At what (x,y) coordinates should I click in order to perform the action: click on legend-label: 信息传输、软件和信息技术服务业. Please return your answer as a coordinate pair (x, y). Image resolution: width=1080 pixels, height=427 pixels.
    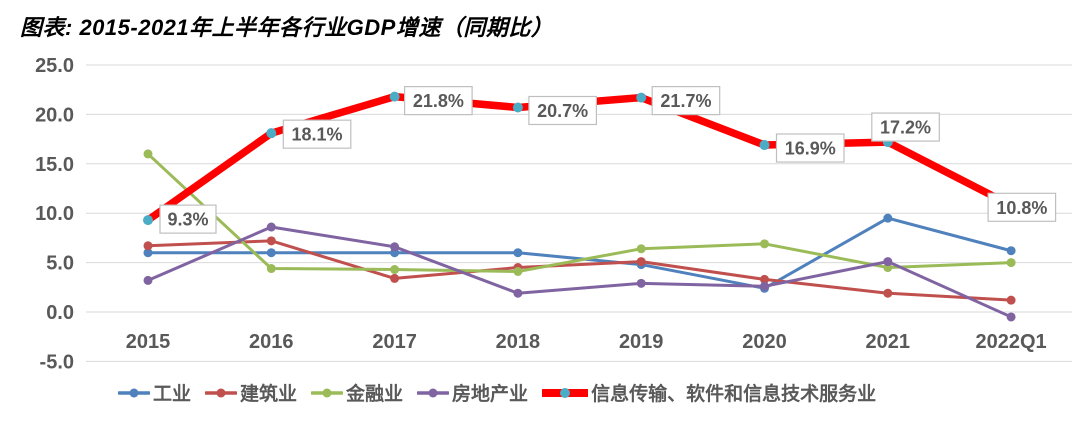
    Looking at the image, I should click on (734, 394).